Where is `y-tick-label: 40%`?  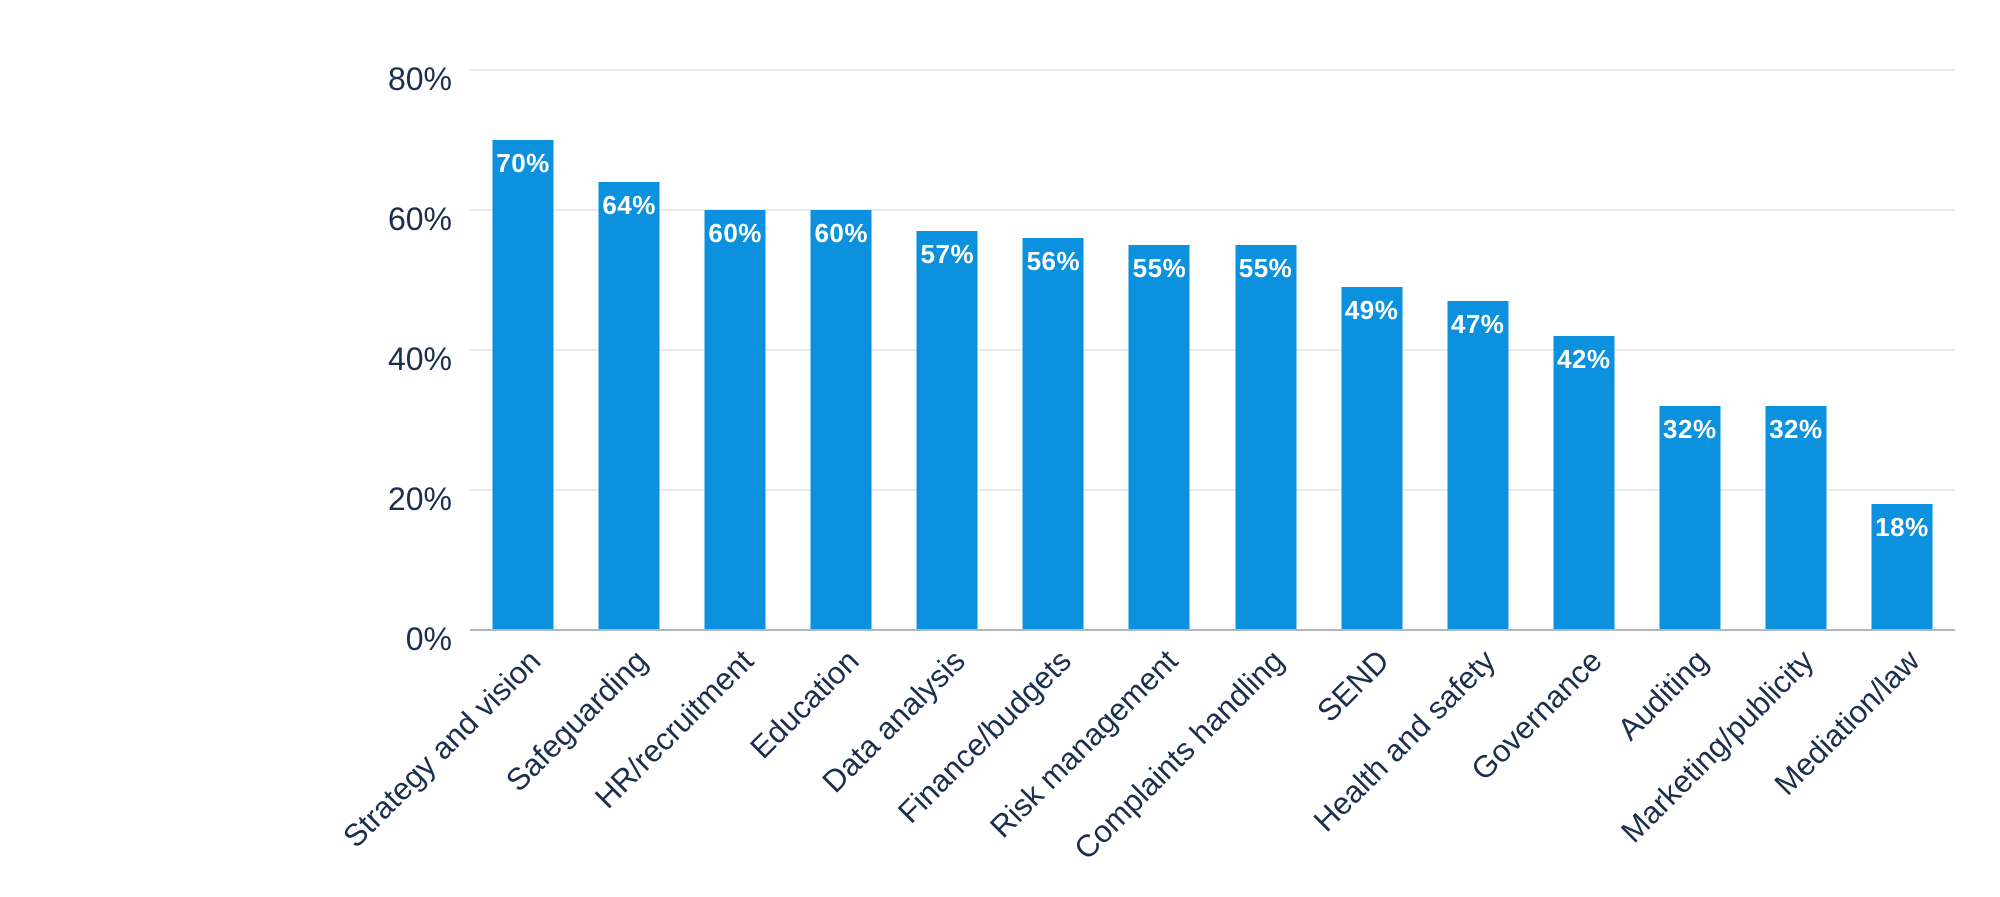 y-tick-label: 40% is located at coordinates (419, 359).